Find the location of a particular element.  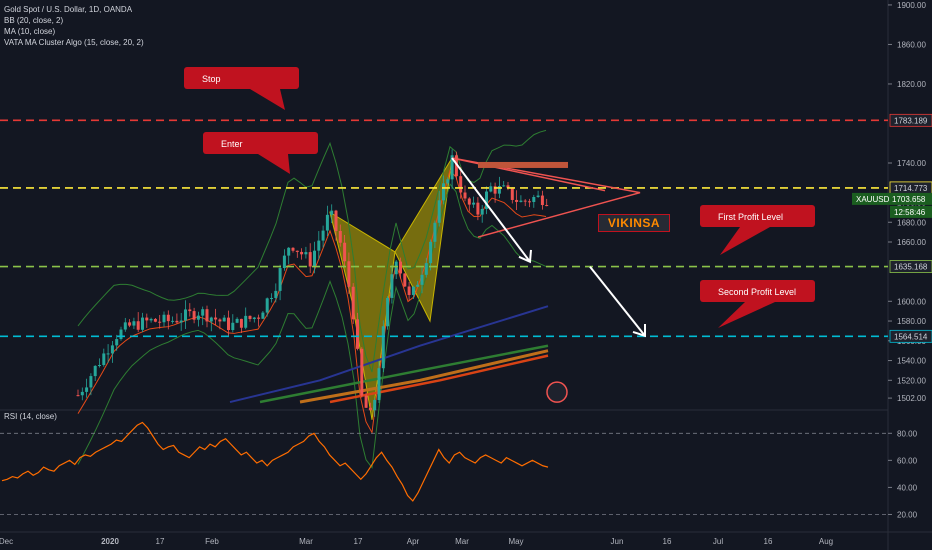

time-tick-label: Feb is located at coordinates (212, 541).